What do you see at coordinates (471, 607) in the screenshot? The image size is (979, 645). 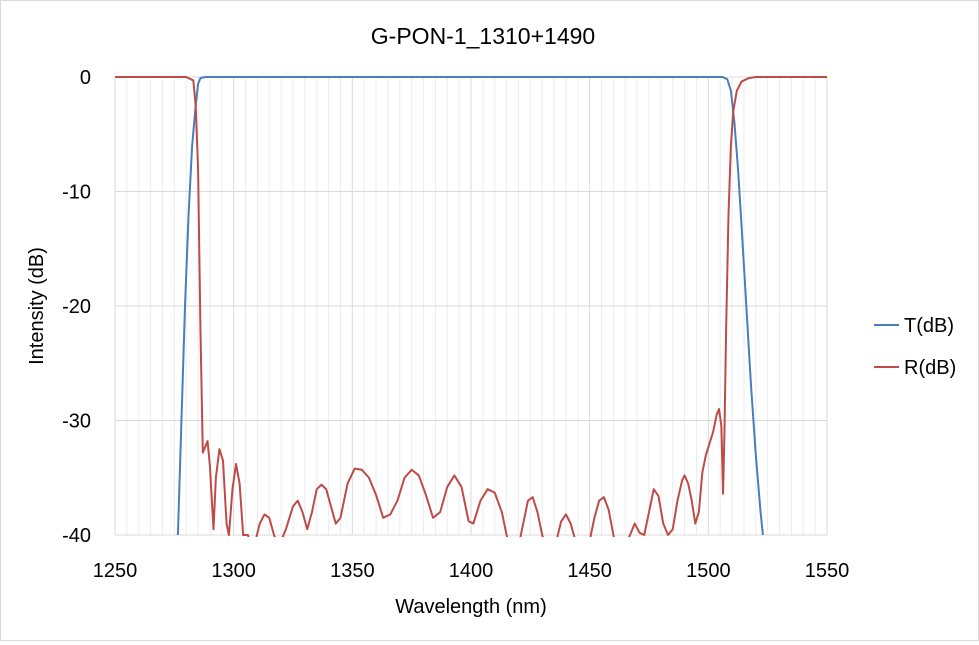 I see `x-axis-label: Wavelength (nm)` at bounding box center [471, 607].